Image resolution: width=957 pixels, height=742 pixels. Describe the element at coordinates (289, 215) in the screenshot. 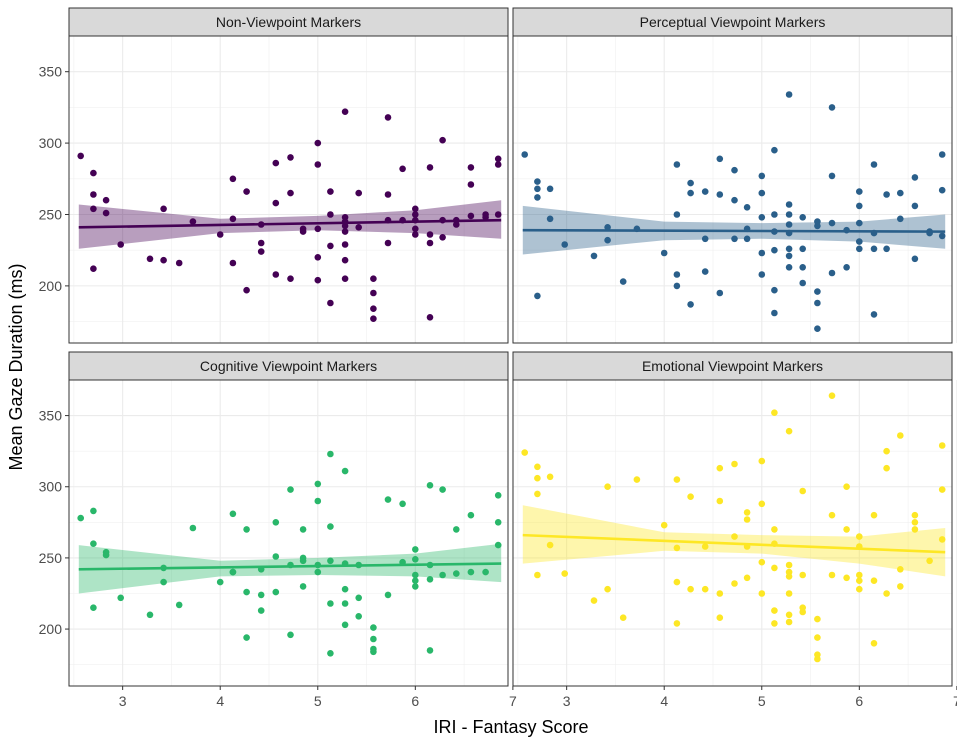

I see `scatter-points` at that location.